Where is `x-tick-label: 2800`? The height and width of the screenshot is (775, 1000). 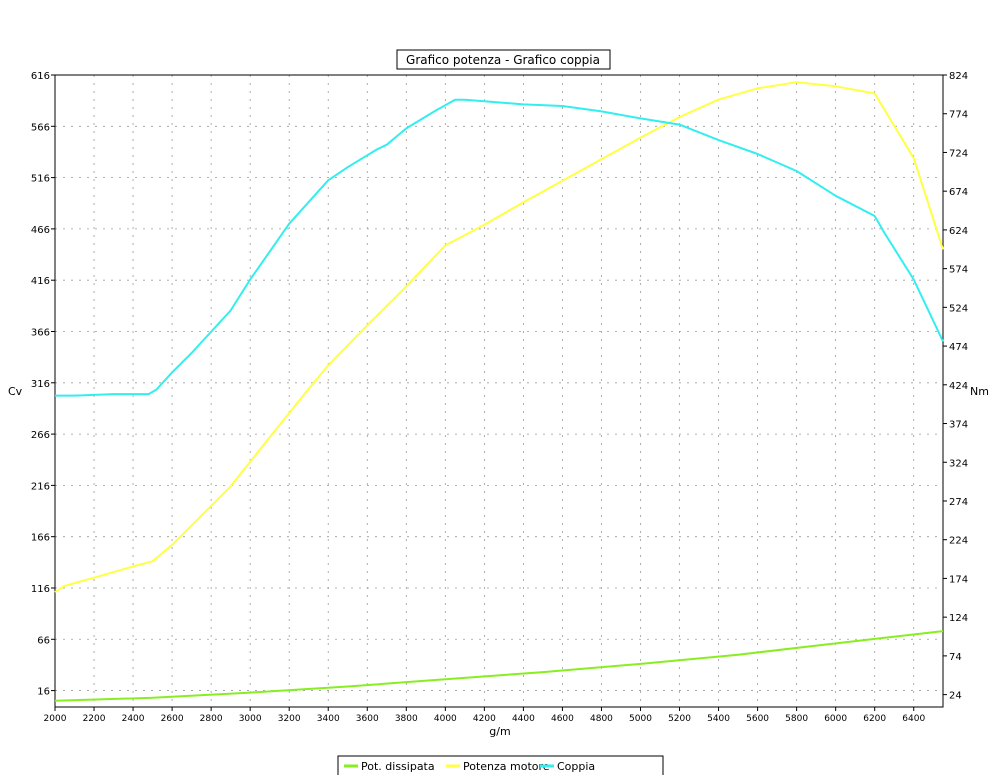
x-tick-label: 2800 is located at coordinates (211, 719).